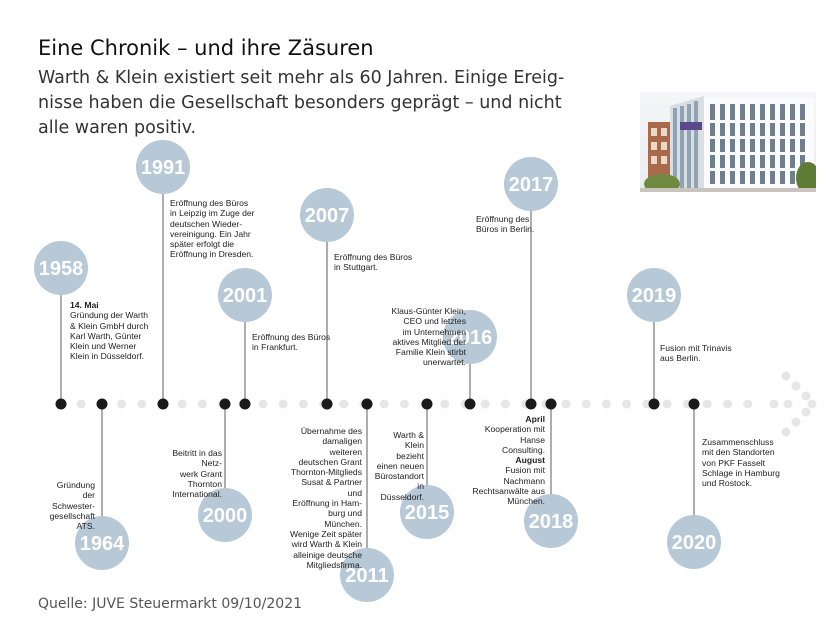 This screenshot has width=840, height=630. I want to click on event-text-line: Schlage in Hamburg, so click(741, 472).